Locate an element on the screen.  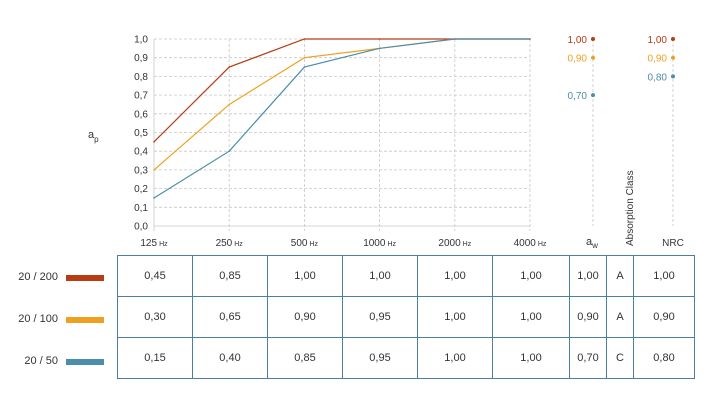
row-label-1: 20 / 100 is located at coordinates (38, 319).